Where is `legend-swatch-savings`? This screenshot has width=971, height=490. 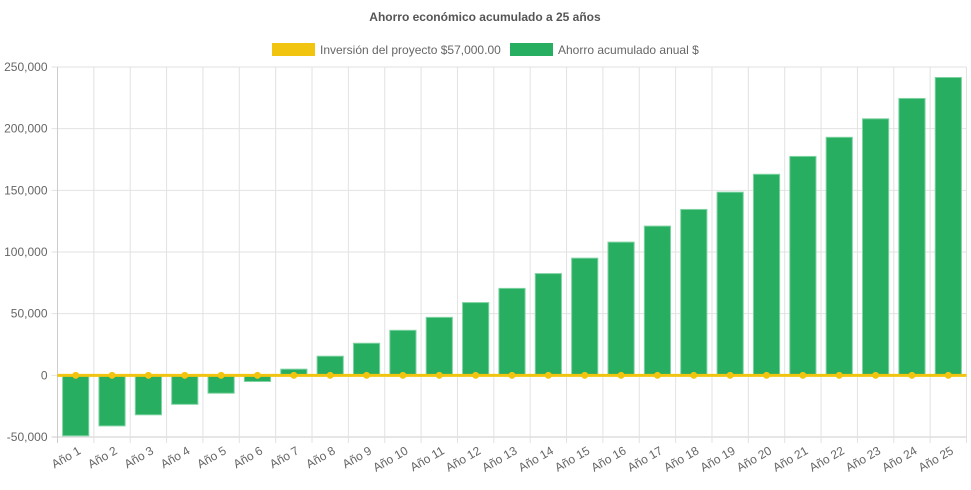 legend-swatch-savings is located at coordinates (531, 49).